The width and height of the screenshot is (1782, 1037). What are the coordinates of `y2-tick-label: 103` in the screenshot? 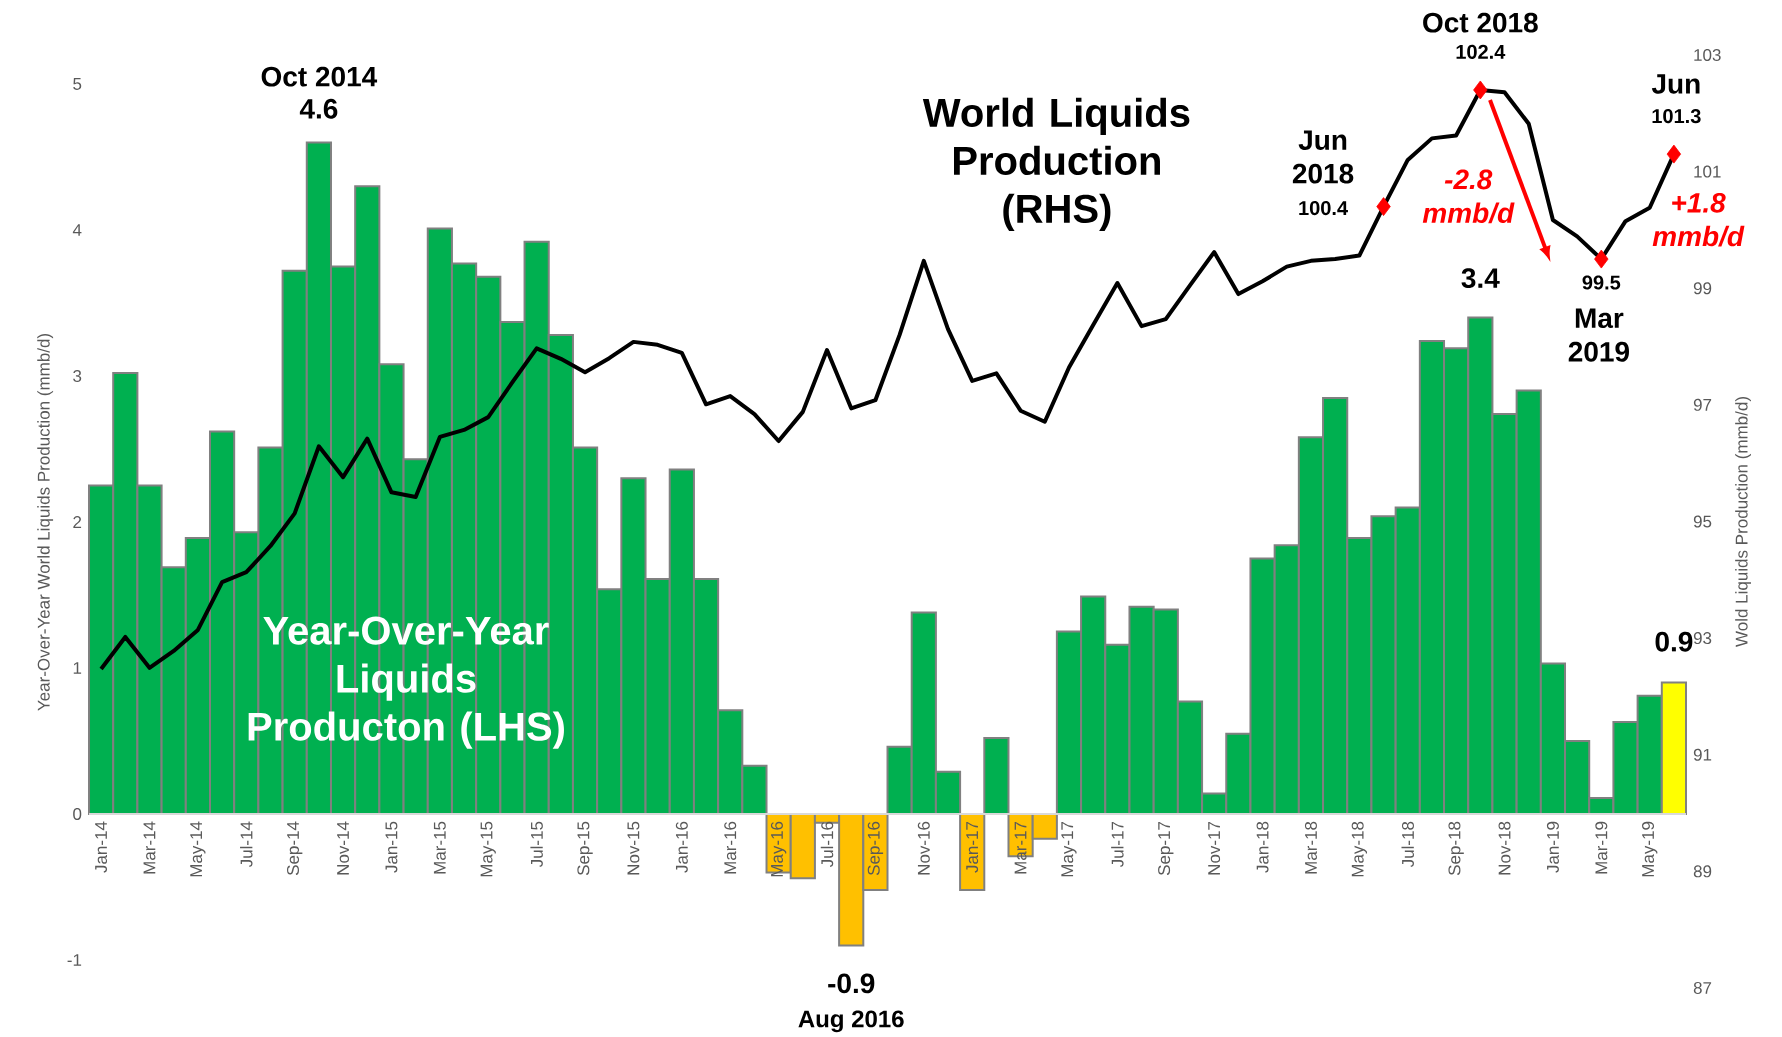 It's located at (1707, 54).